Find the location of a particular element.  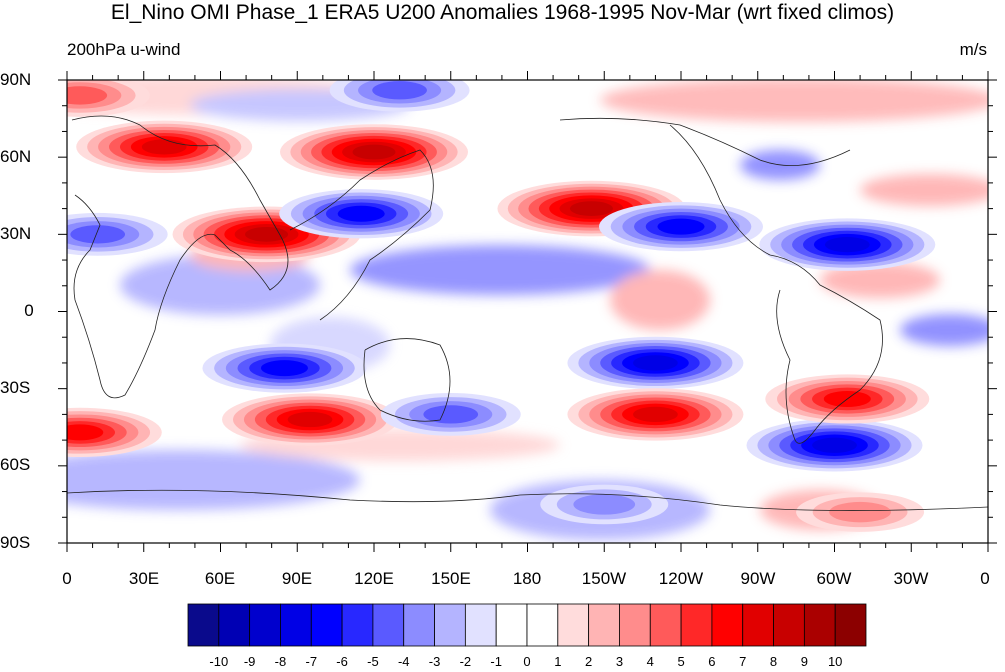

colorbar-tick-label: 9 is located at coordinates (804, 661).